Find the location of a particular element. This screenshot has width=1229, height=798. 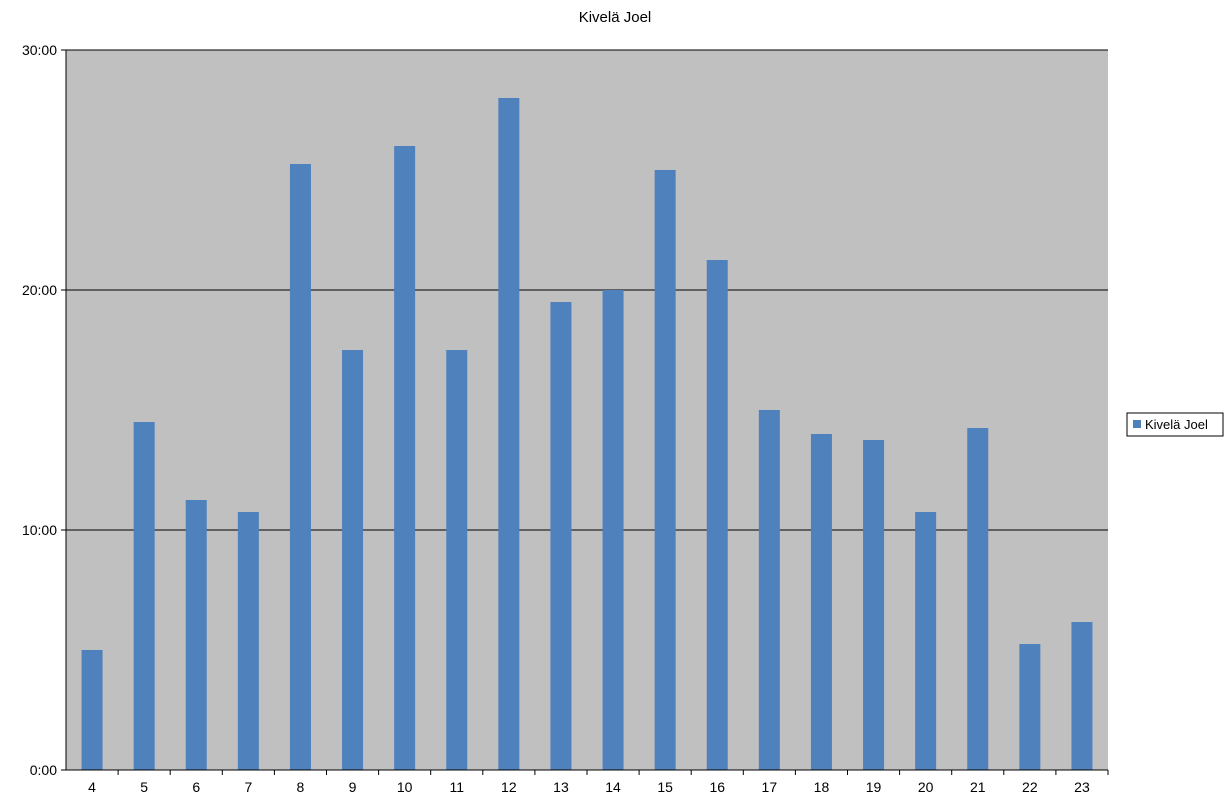

x-tick-label: 13 is located at coordinates (561, 787).